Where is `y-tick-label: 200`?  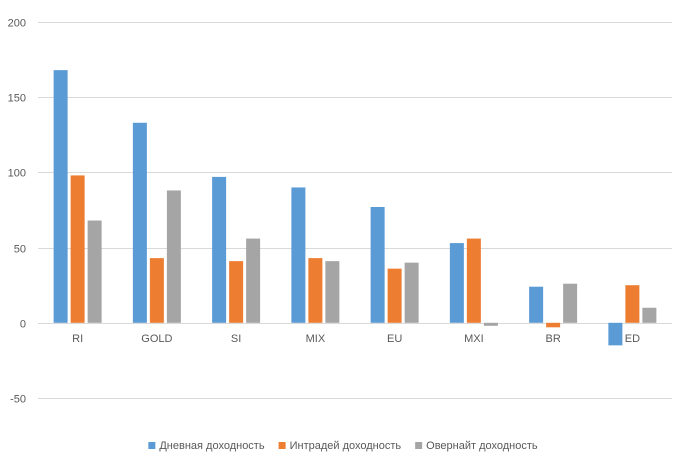
y-tick-label: 200 is located at coordinates (17, 24).